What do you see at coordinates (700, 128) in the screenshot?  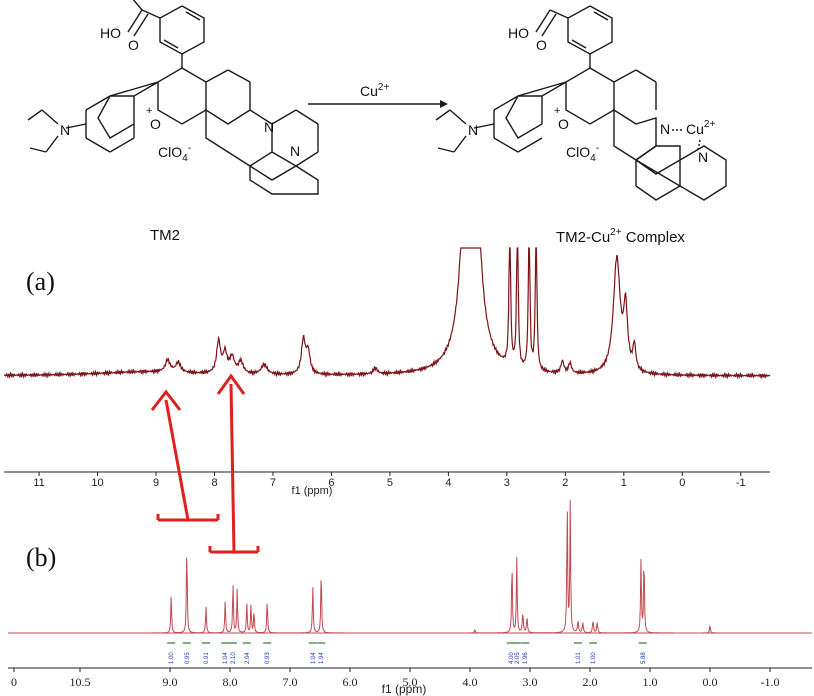 I see `metal-label: Cu2+` at bounding box center [700, 128].